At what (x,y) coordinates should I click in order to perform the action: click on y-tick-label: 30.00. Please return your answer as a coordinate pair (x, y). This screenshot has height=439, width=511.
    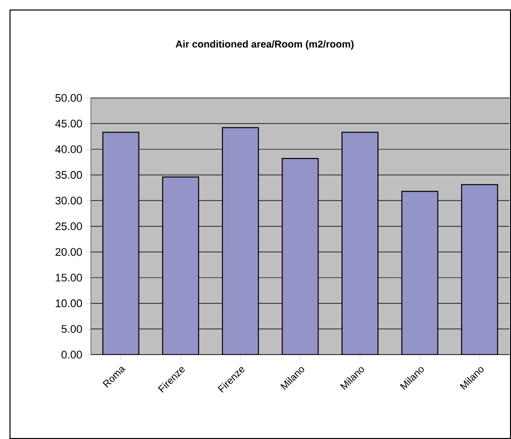
    Looking at the image, I should click on (68, 200).